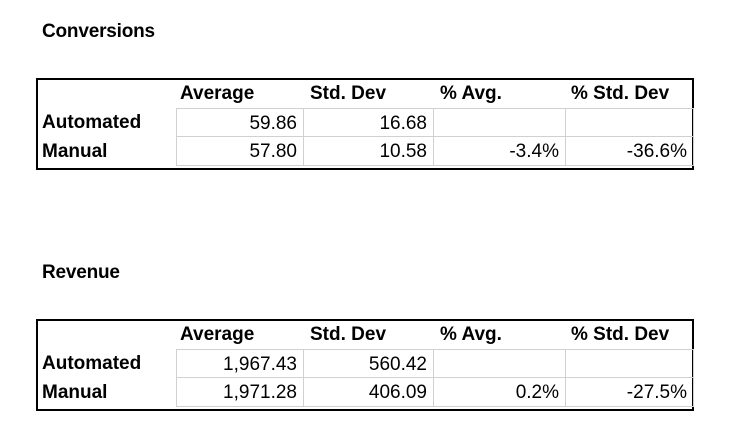  I want to click on table-cell: -27.5%, so click(630, 392).